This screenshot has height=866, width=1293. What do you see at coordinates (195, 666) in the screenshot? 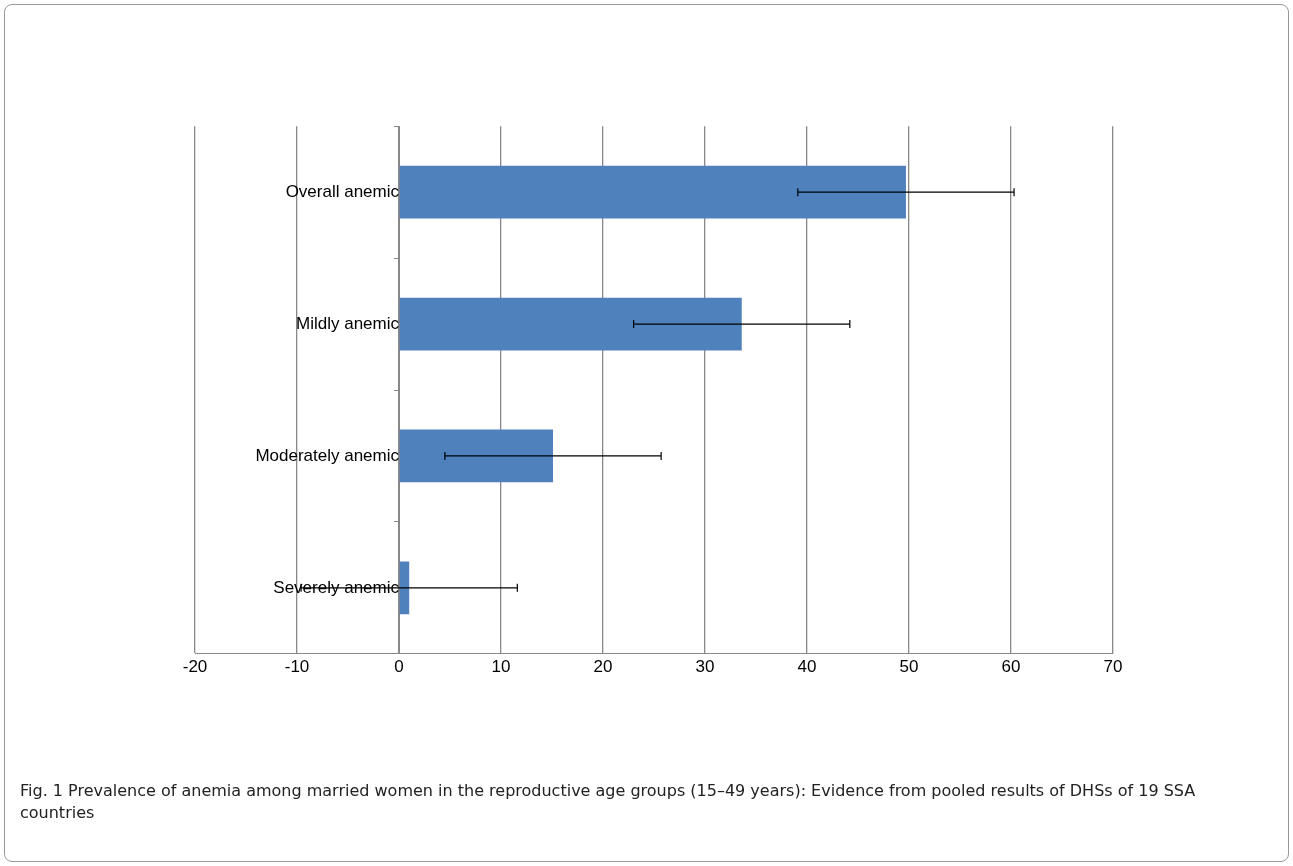
I see `x-tick-label: -20` at bounding box center [195, 666].